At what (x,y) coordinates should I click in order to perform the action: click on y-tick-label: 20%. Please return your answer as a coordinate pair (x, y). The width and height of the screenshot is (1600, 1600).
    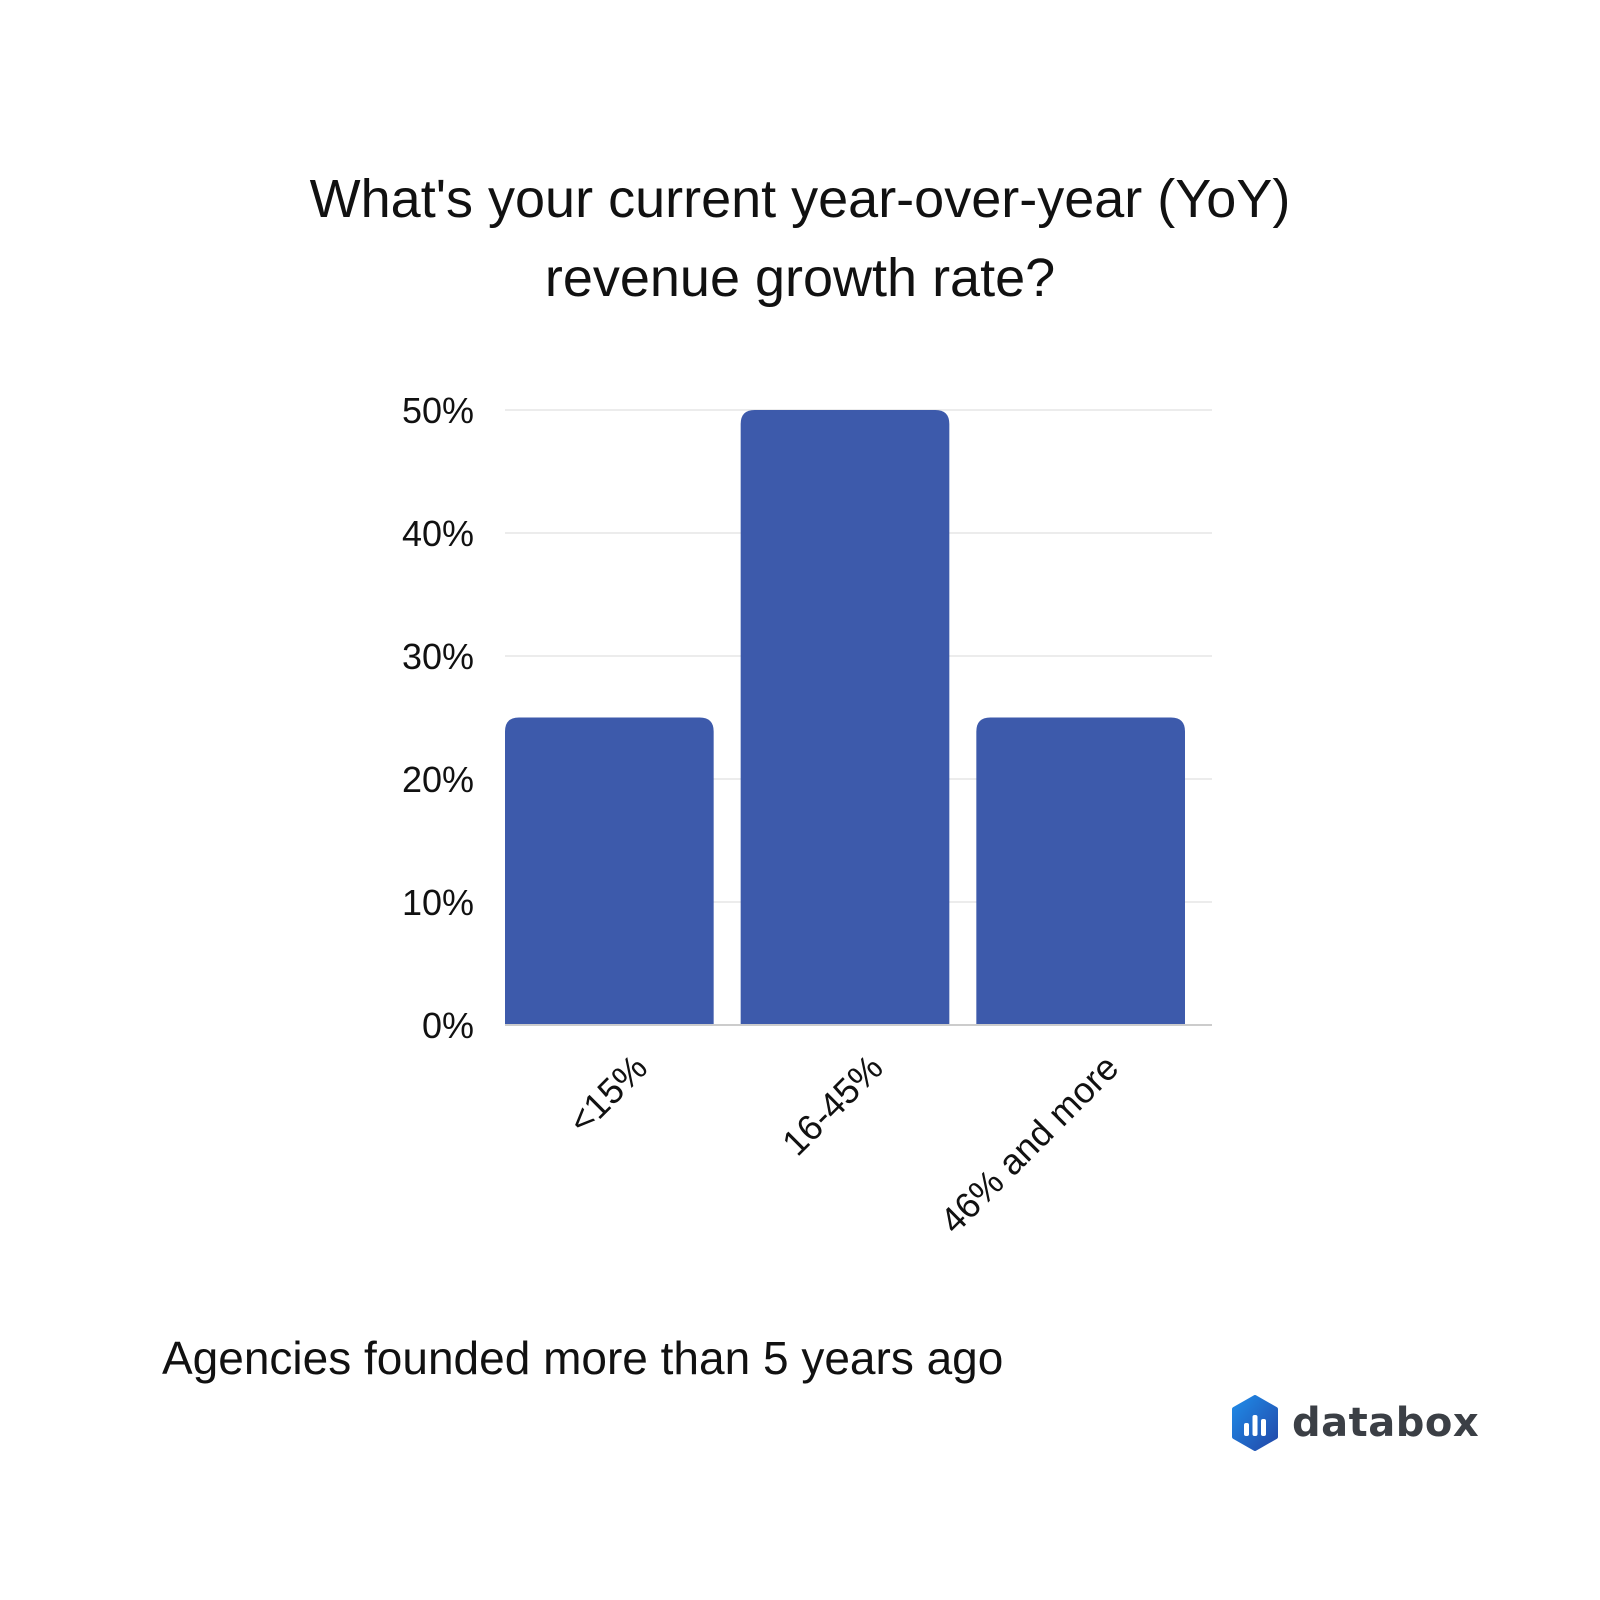
    Looking at the image, I should click on (438, 779).